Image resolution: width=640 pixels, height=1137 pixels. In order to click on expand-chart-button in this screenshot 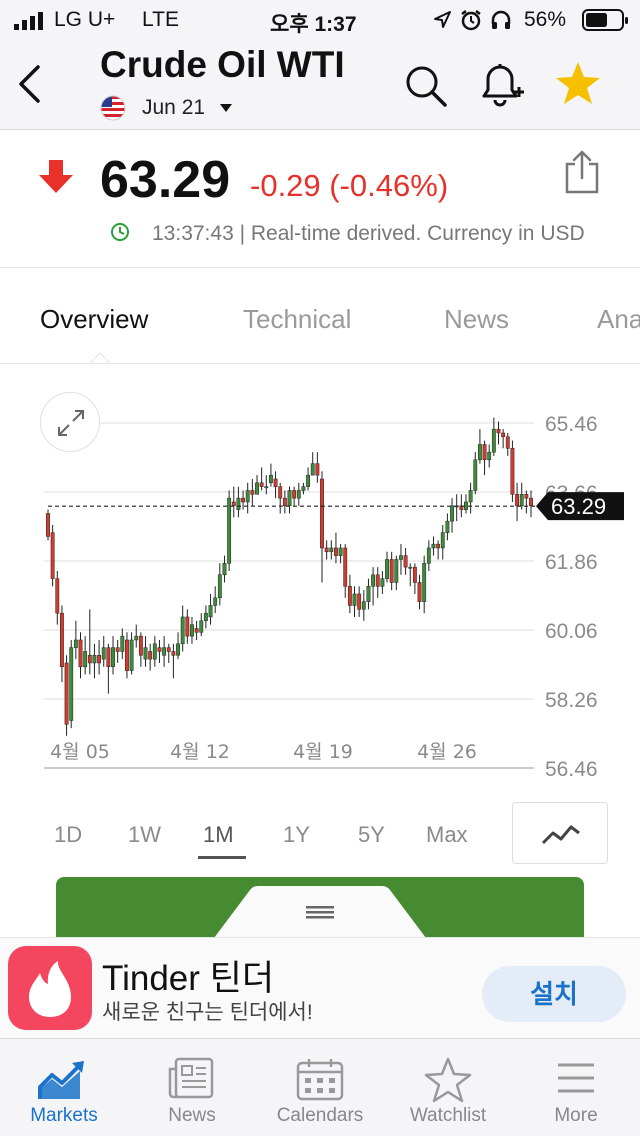, I will do `click(70, 422)`.